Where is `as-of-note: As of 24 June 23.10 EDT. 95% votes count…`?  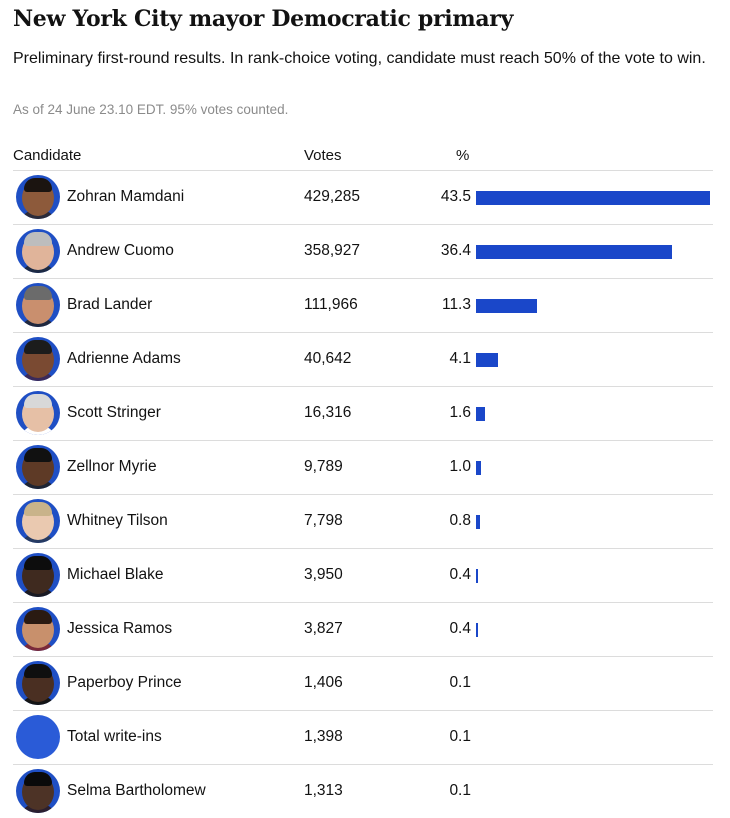 as-of-note: As of 24 June 23.10 EDT. 95% votes count… is located at coordinates (151, 109).